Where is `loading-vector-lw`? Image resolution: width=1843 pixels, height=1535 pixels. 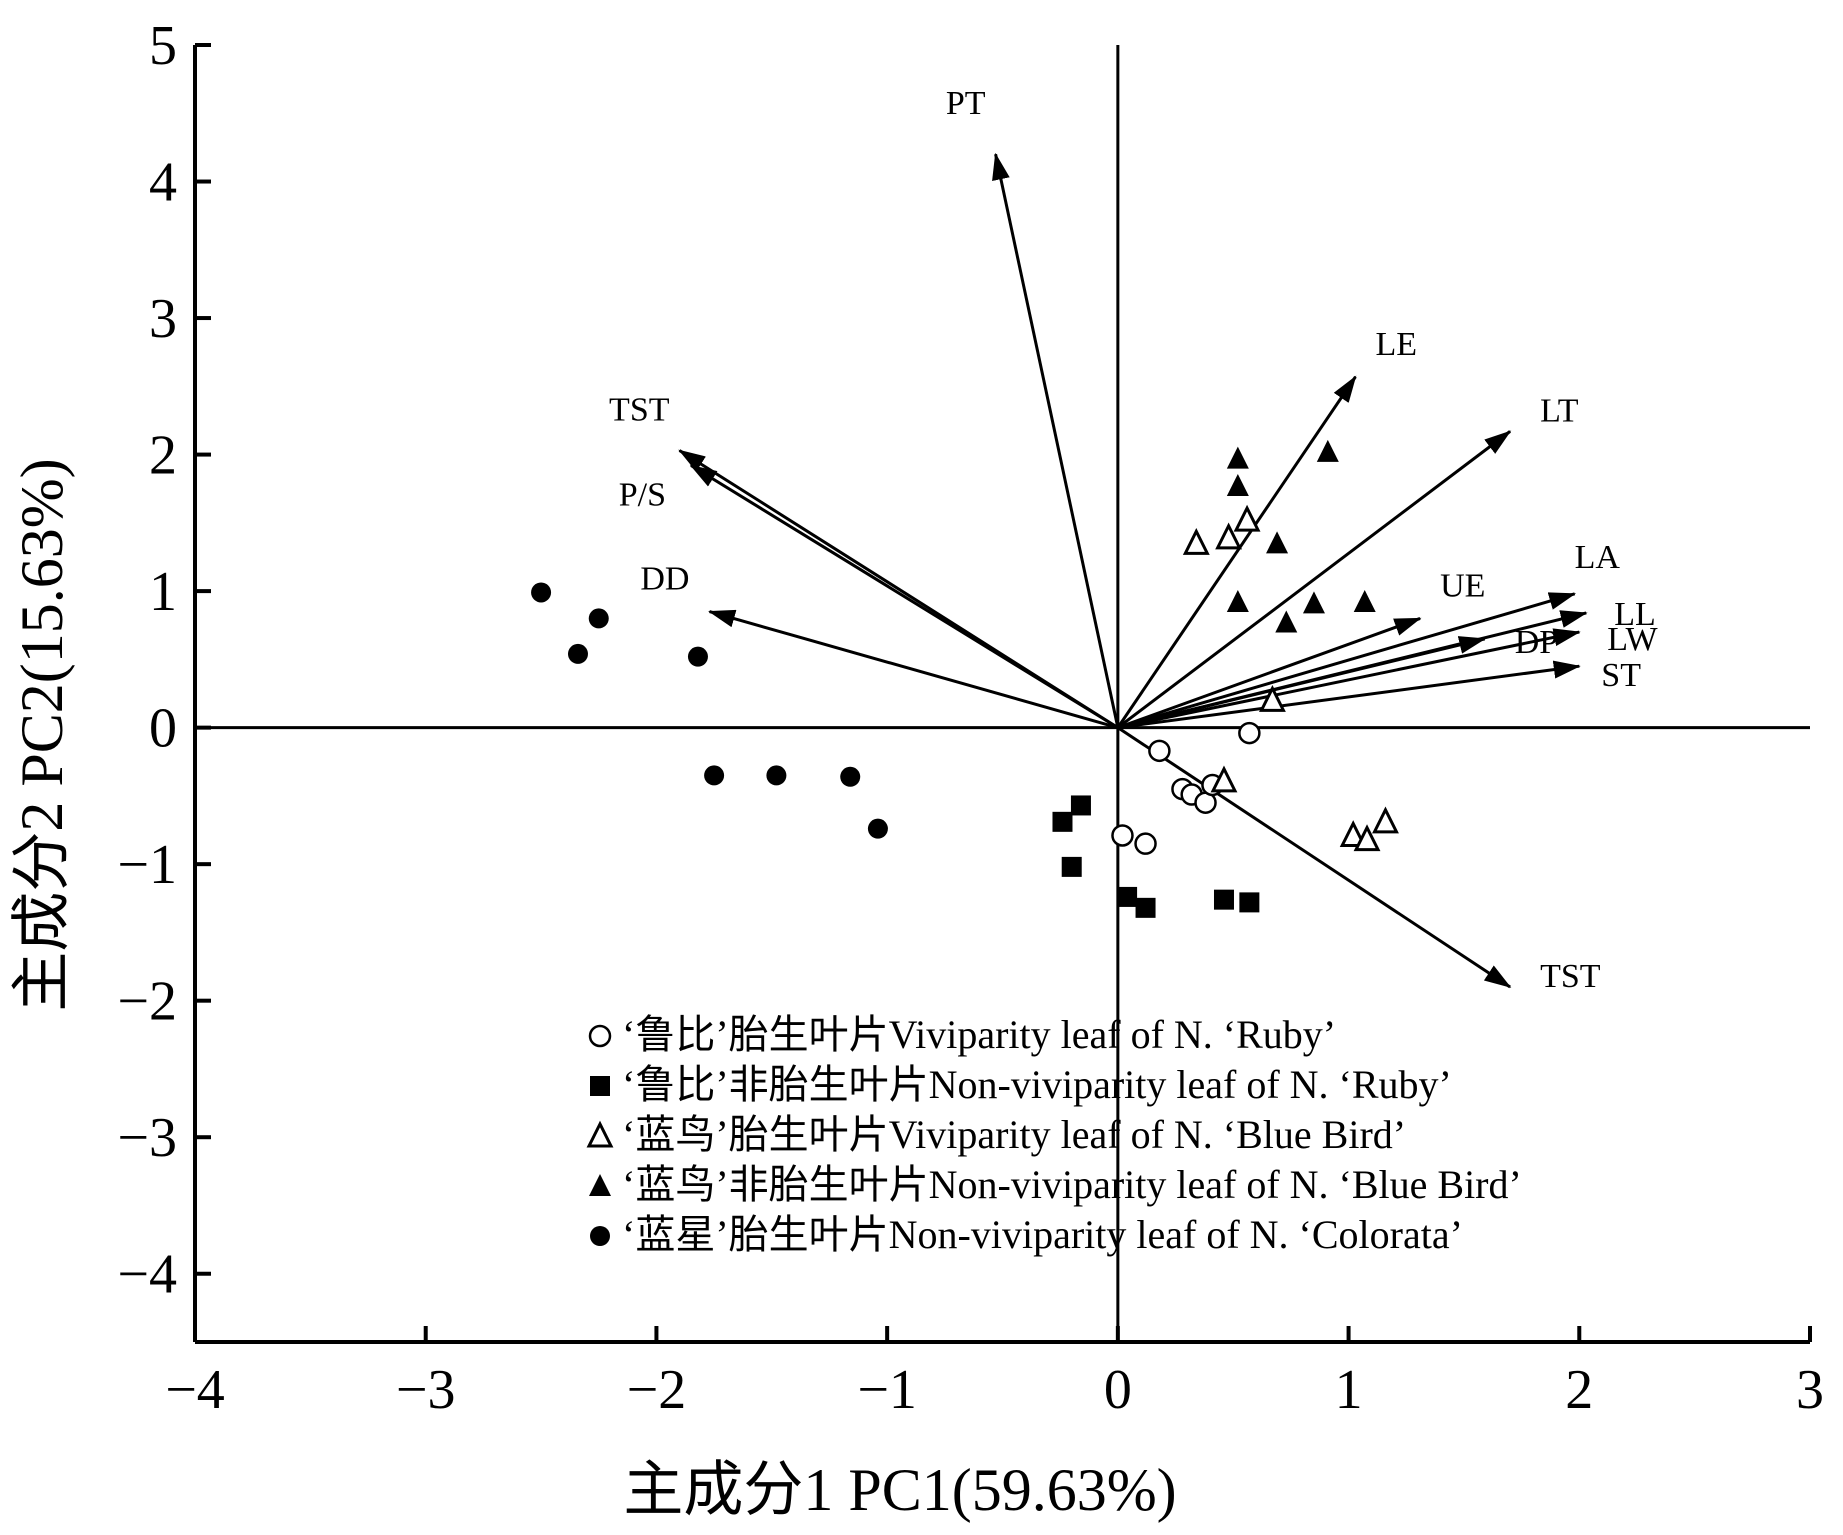
loading-vector-lw is located at coordinates (1349, 679).